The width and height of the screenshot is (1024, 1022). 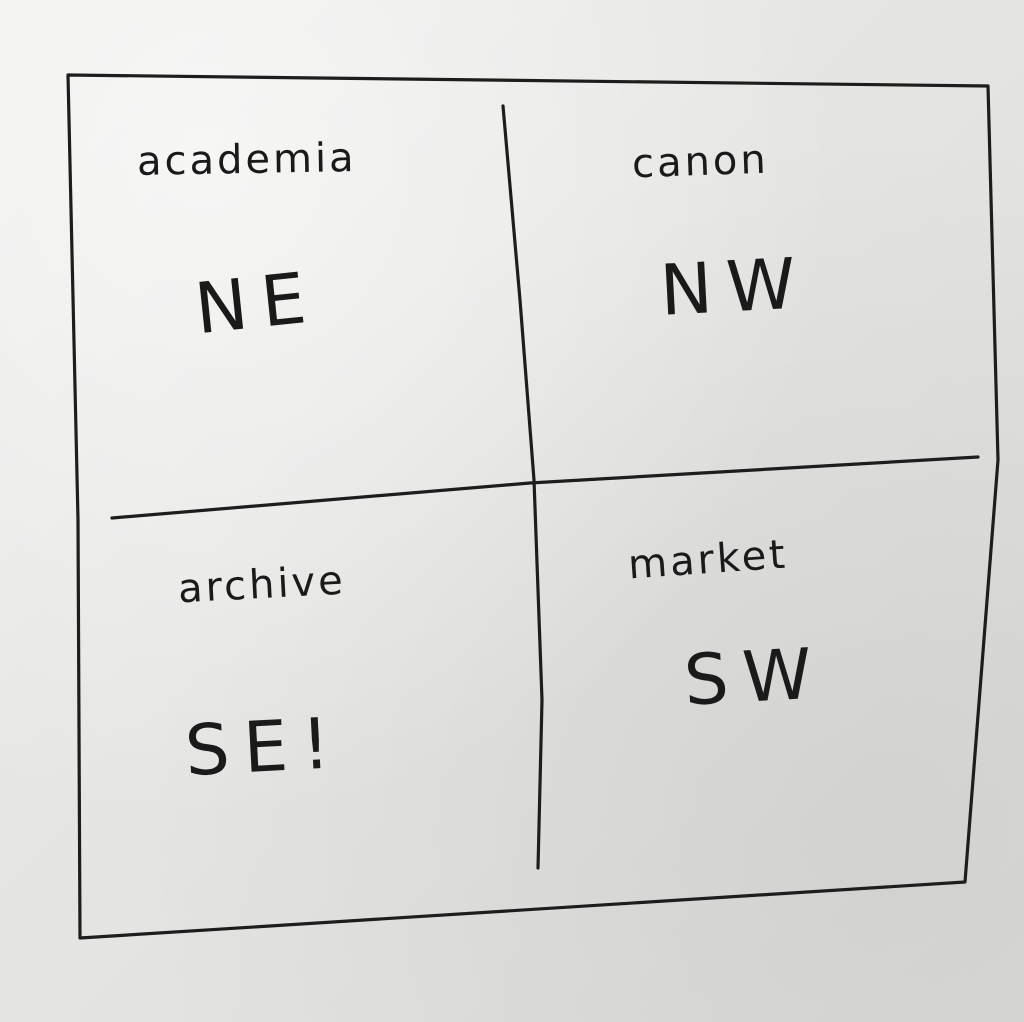 I want to click on quadrant-word-market: market, so click(x=708, y=560).